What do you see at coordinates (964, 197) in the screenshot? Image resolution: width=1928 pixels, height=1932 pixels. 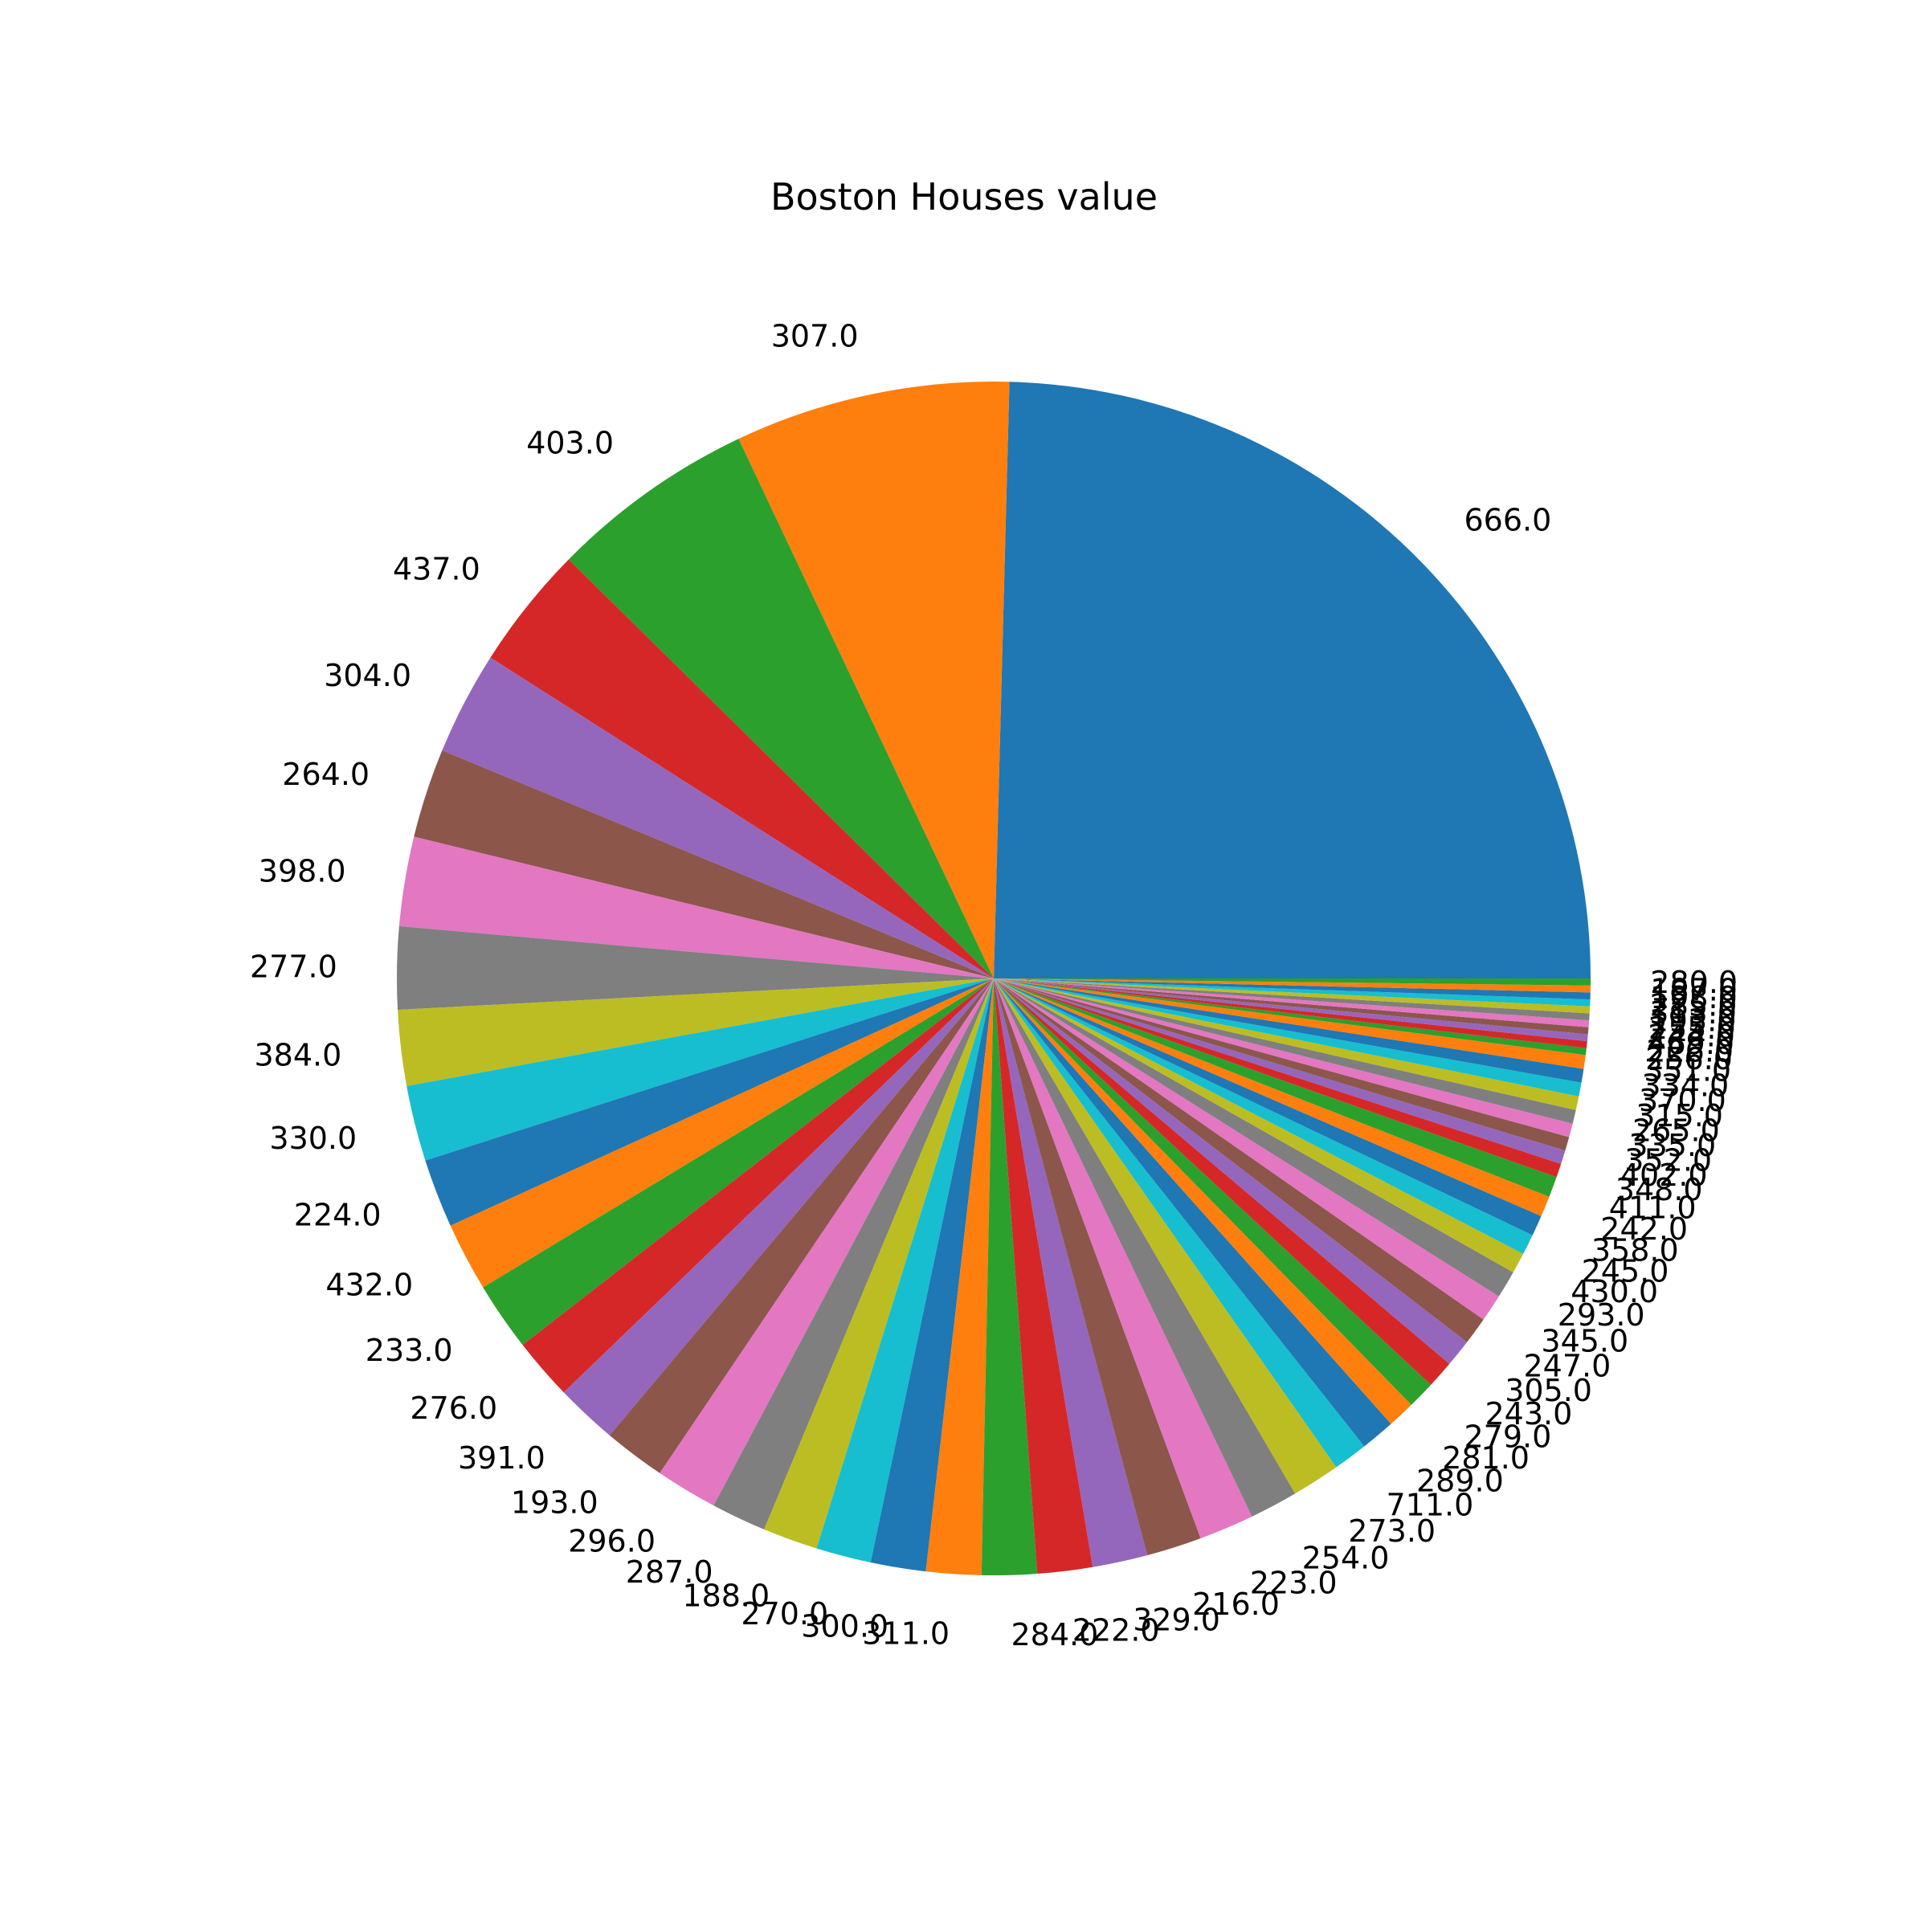 I see `chart-title: Boston Houses value` at bounding box center [964, 197].